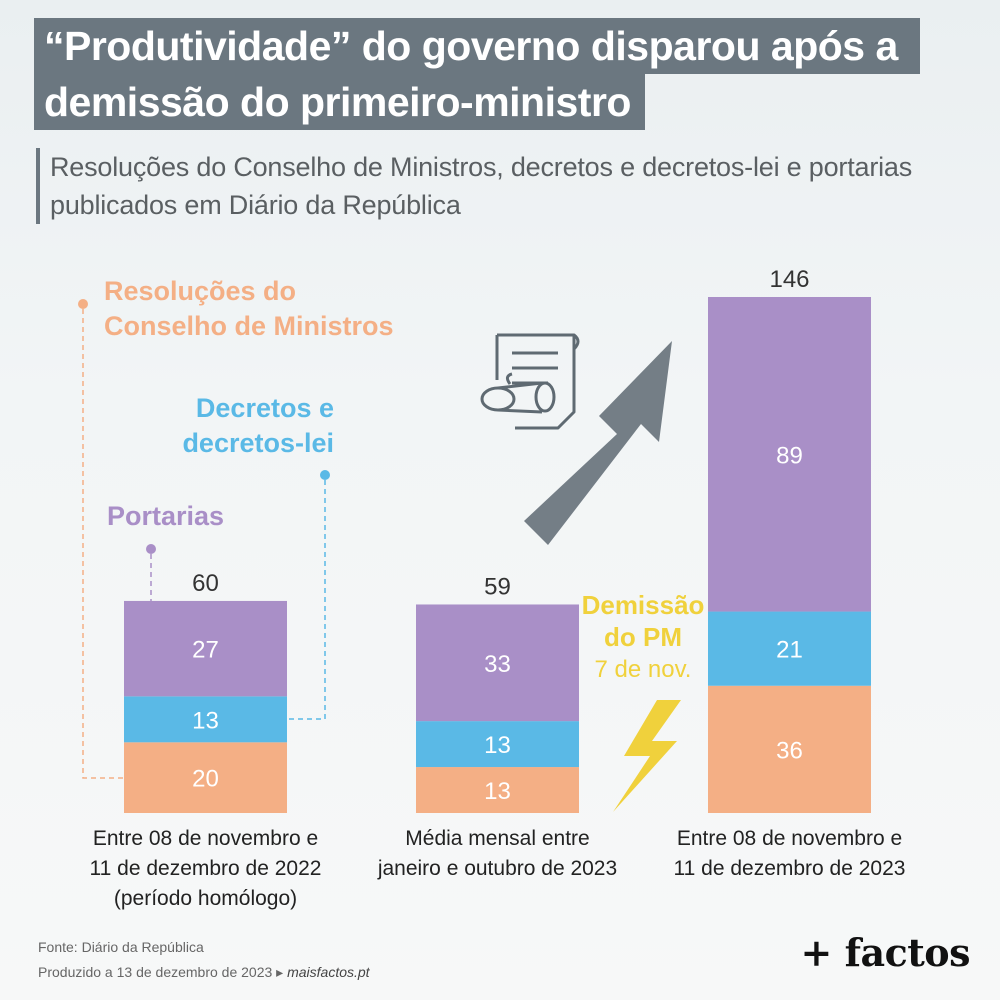  What do you see at coordinates (497, 838) in the screenshot?
I see `category-label-2-line-1: Média mensal entre` at bounding box center [497, 838].